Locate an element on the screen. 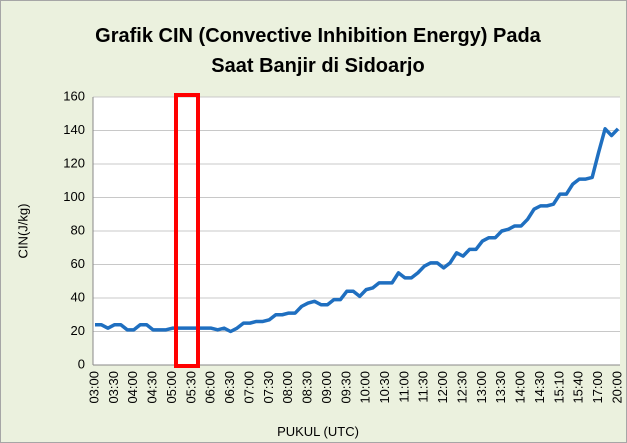  x-tick-label: 03:00 is located at coordinates (93, 387).